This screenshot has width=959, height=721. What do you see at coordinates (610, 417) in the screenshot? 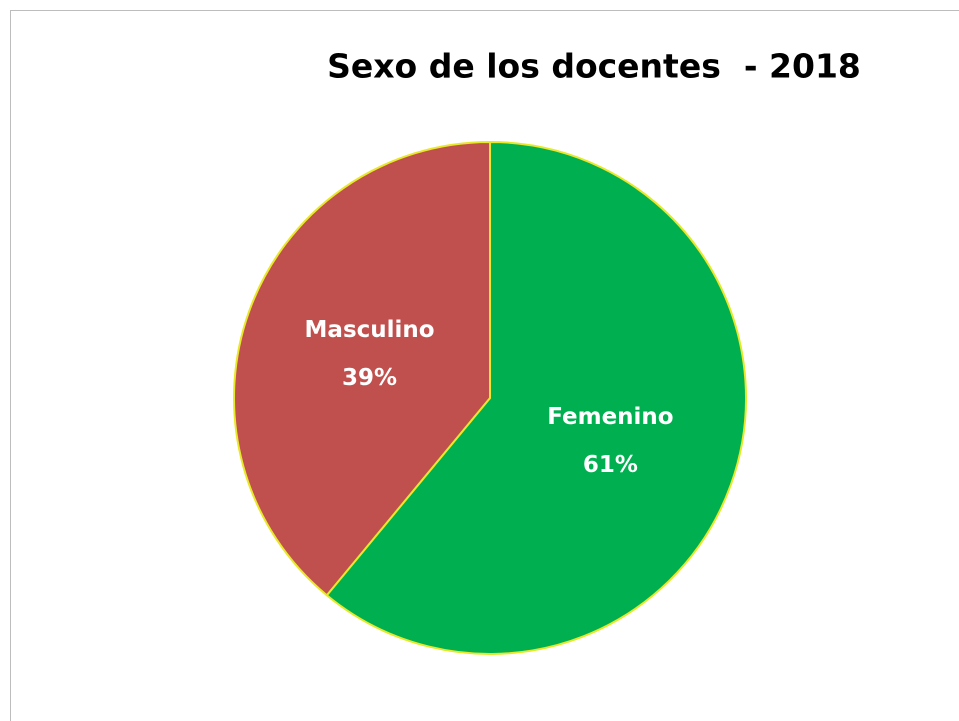
I see `slice-category-label: Femenino` at bounding box center [610, 417].